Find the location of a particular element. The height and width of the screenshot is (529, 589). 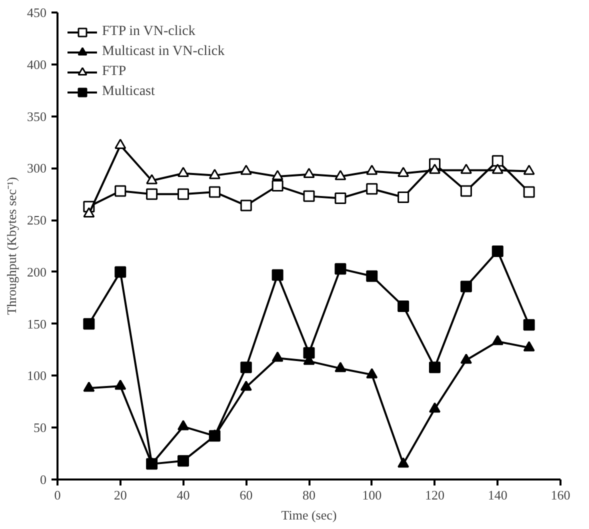

x-tick-label: 120 is located at coordinates (434, 495).